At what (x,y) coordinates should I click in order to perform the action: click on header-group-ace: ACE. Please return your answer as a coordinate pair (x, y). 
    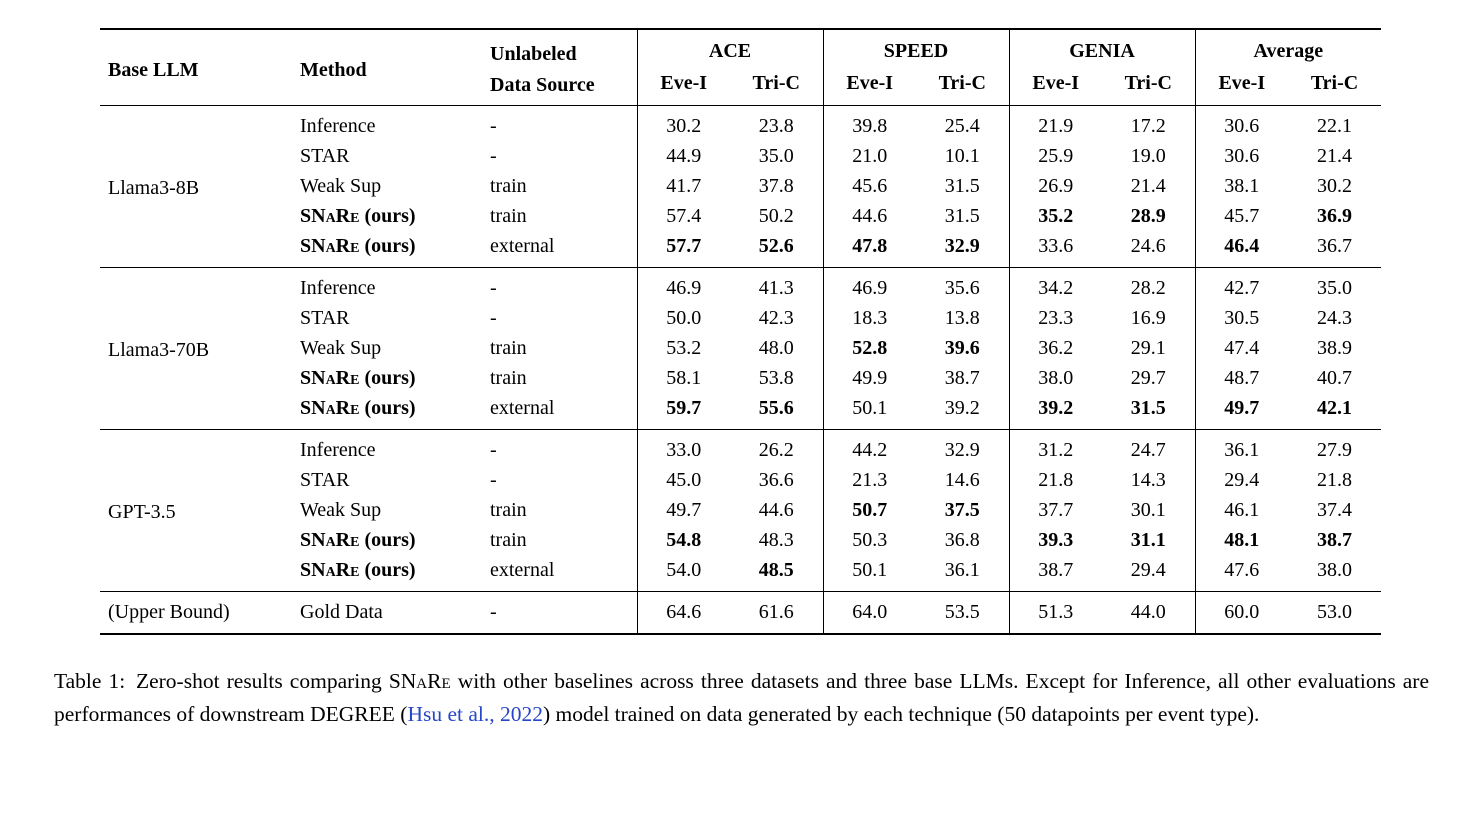
    Looking at the image, I should click on (730, 48).